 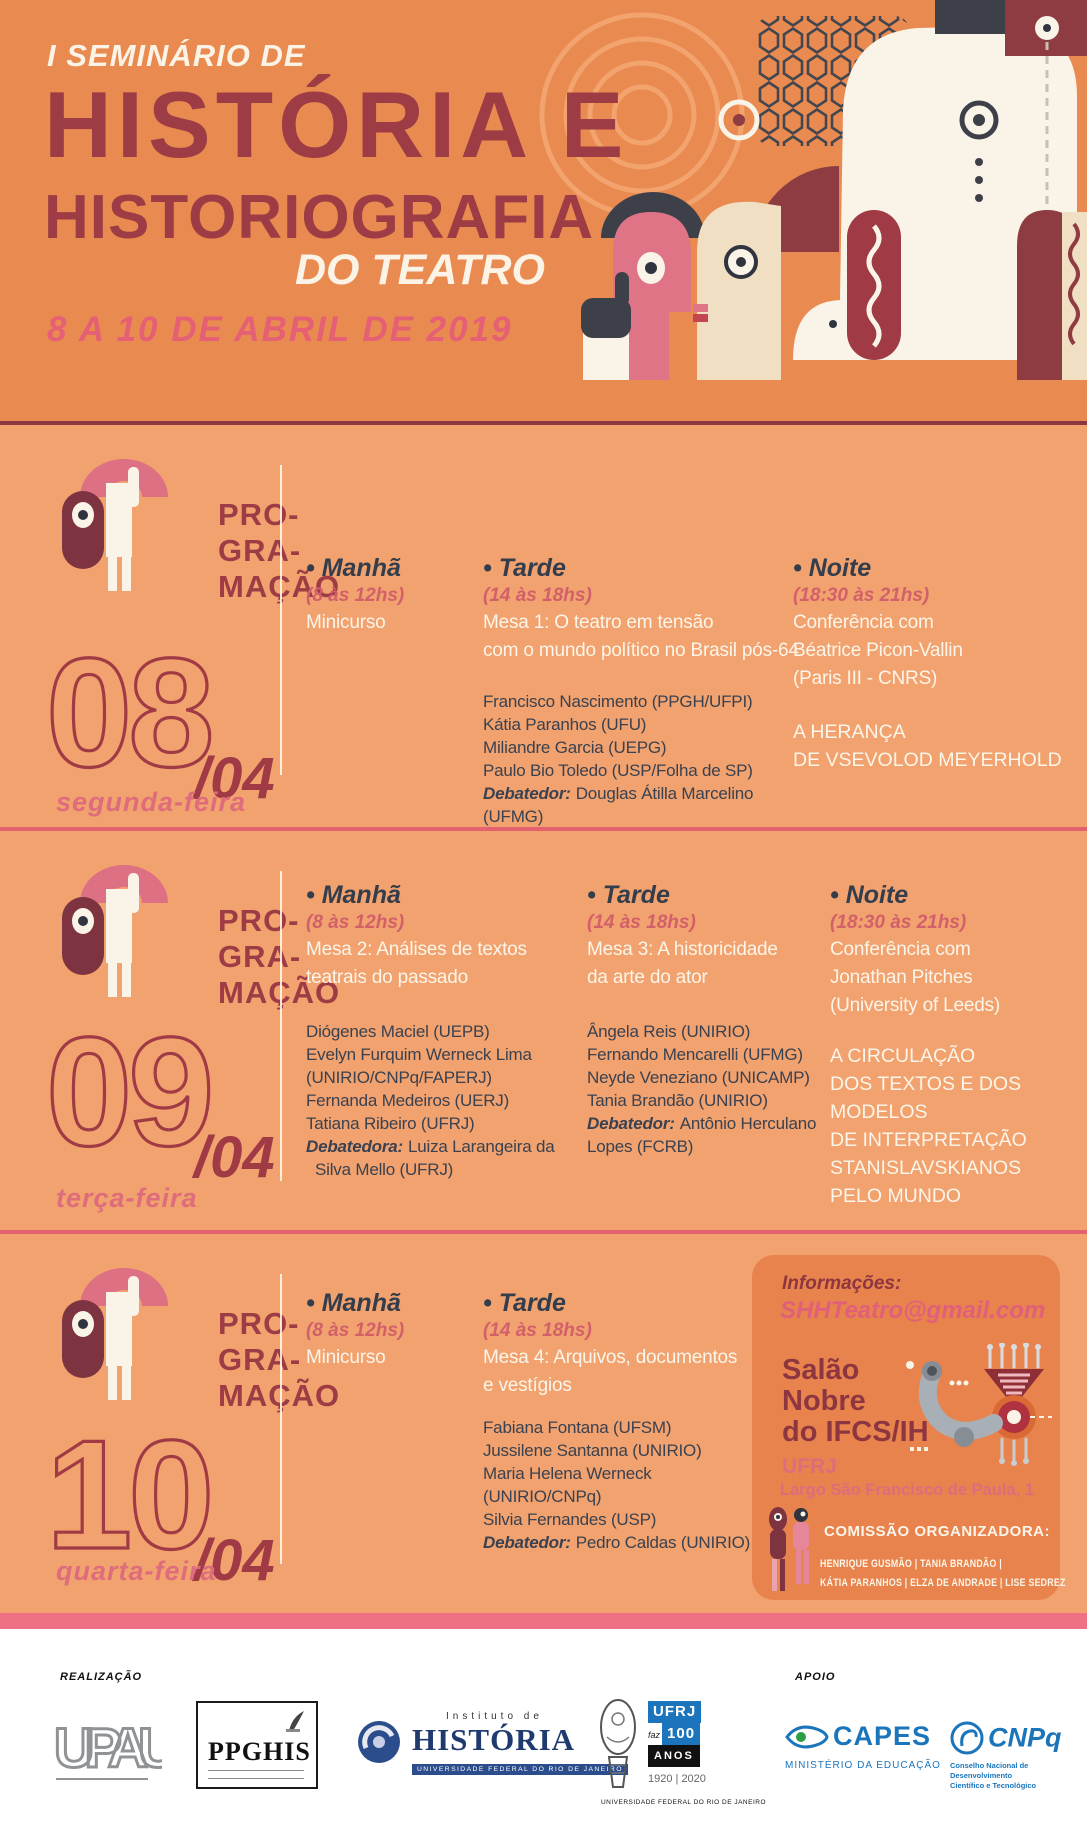 I want to click on ufrj-faz: faz, so click(x=654, y=1735).